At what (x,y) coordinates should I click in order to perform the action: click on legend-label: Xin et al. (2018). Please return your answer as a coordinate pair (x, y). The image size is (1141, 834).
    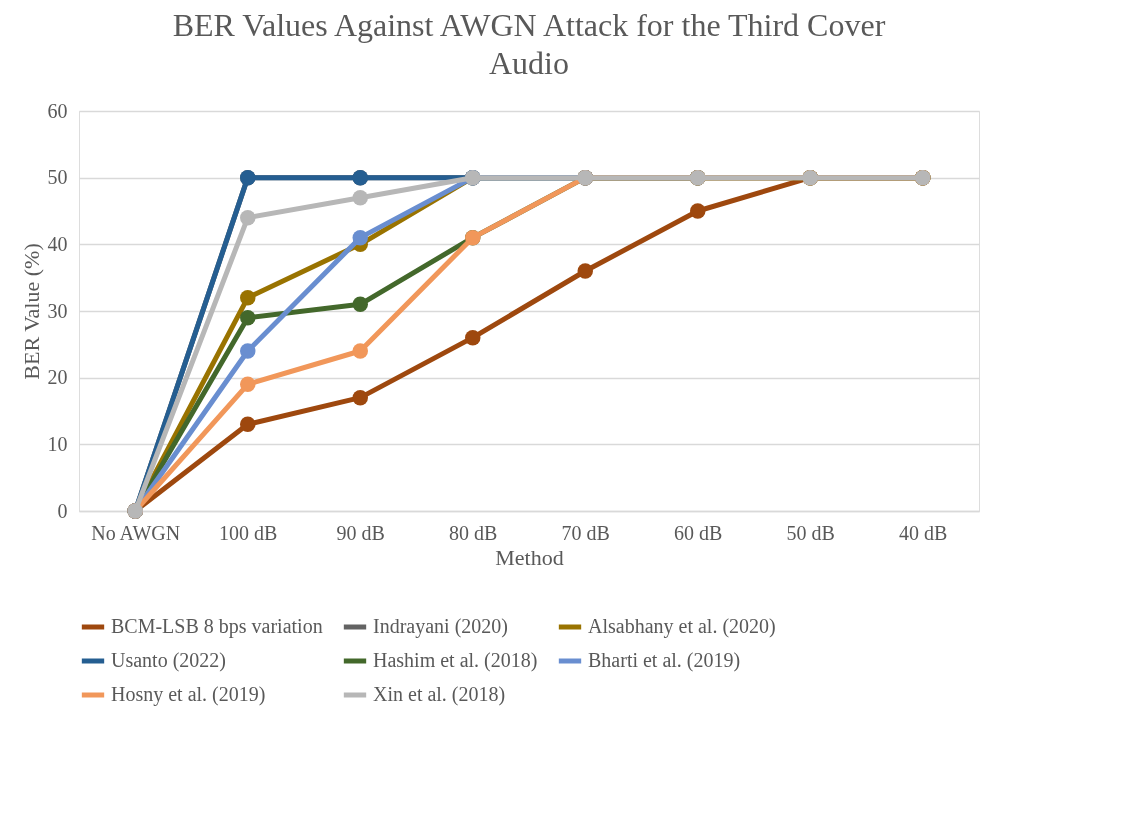
    Looking at the image, I should click on (439, 694).